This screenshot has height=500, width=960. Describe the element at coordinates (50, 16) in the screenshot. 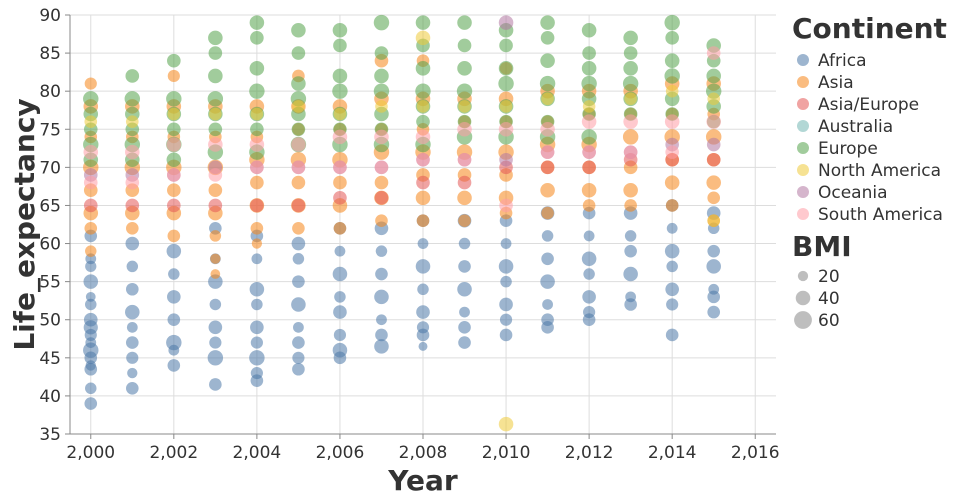

I see `y-tick-label: 90` at that location.